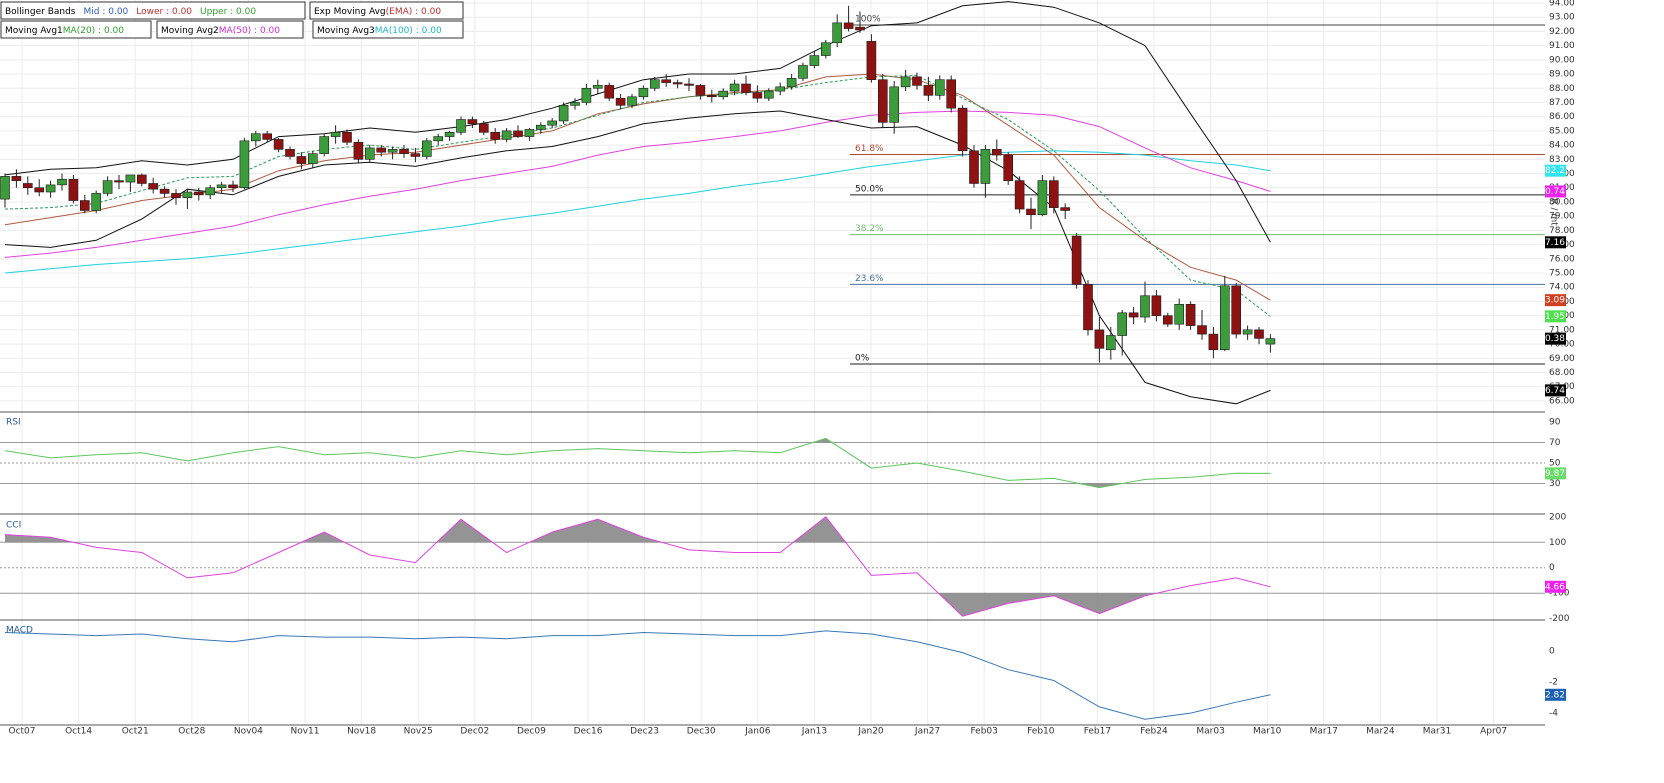 The image size is (1664, 783). What do you see at coordinates (869, 149) in the screenshot?
I see `fib-label: 61.8%` at bounding box center [869, 149].